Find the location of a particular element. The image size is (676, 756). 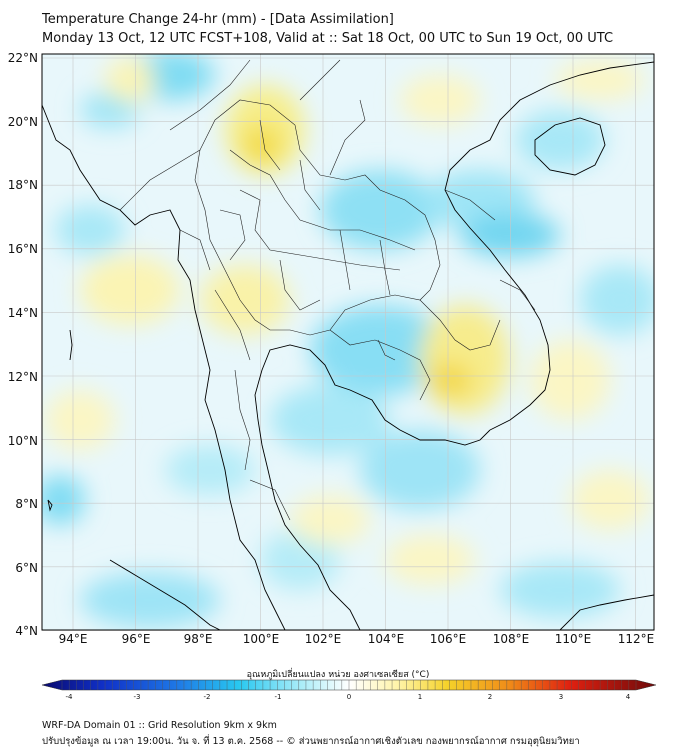

lon-label: 94°E is located at coordinates (73, 639).